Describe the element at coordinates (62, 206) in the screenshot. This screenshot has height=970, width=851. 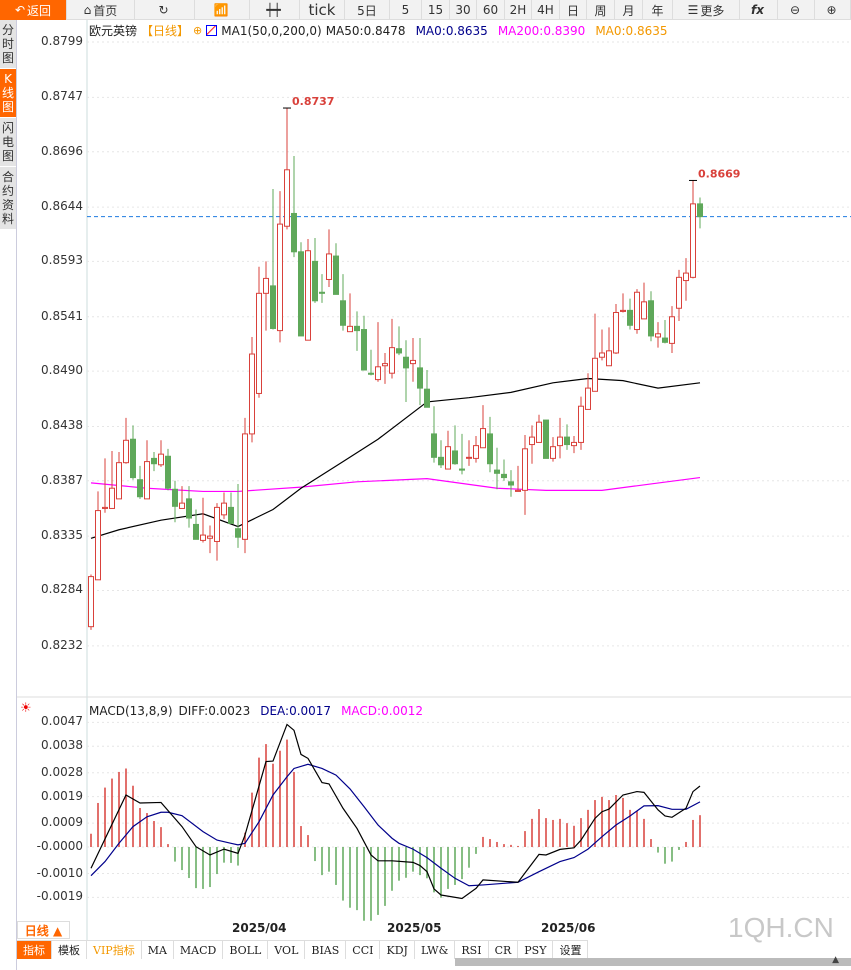
I see `price-tick-label: 0.8644` at that location.